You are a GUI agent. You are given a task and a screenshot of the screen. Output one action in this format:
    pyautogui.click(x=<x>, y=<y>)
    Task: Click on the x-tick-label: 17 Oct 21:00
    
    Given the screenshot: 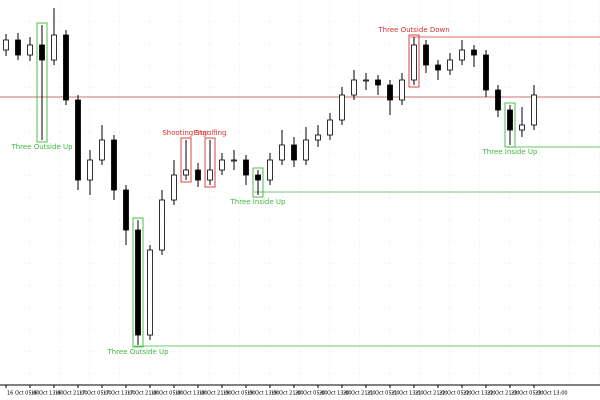 What is the action you would take?
    pyautogui.click(x=143, y=394)
    